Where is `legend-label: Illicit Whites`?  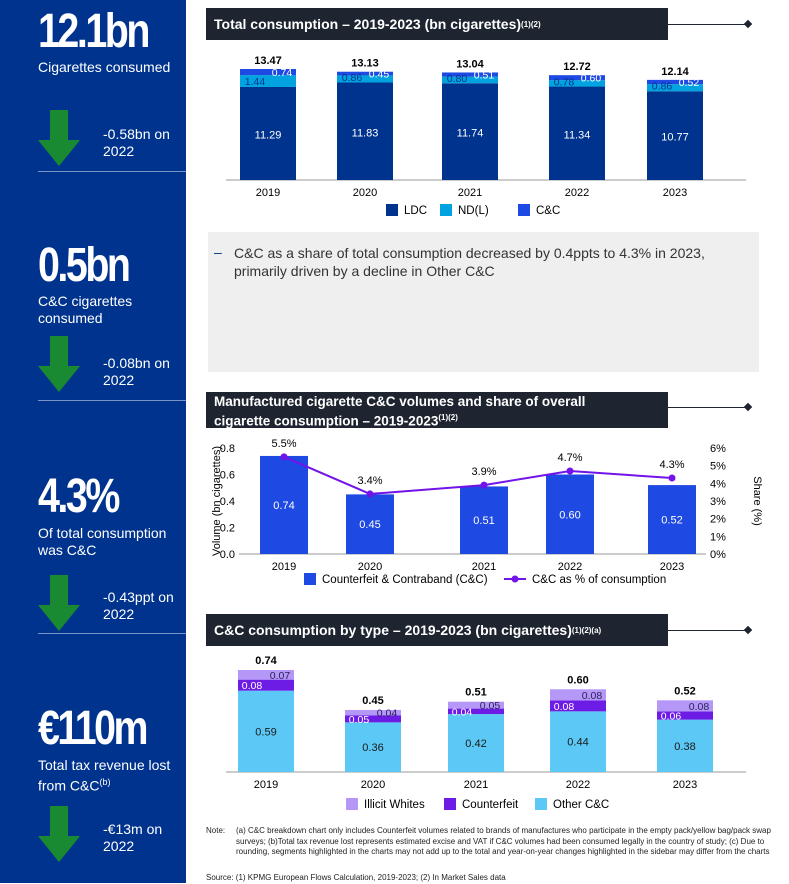 legend-label: Illicit Whites is located at coordinates (394, 805).